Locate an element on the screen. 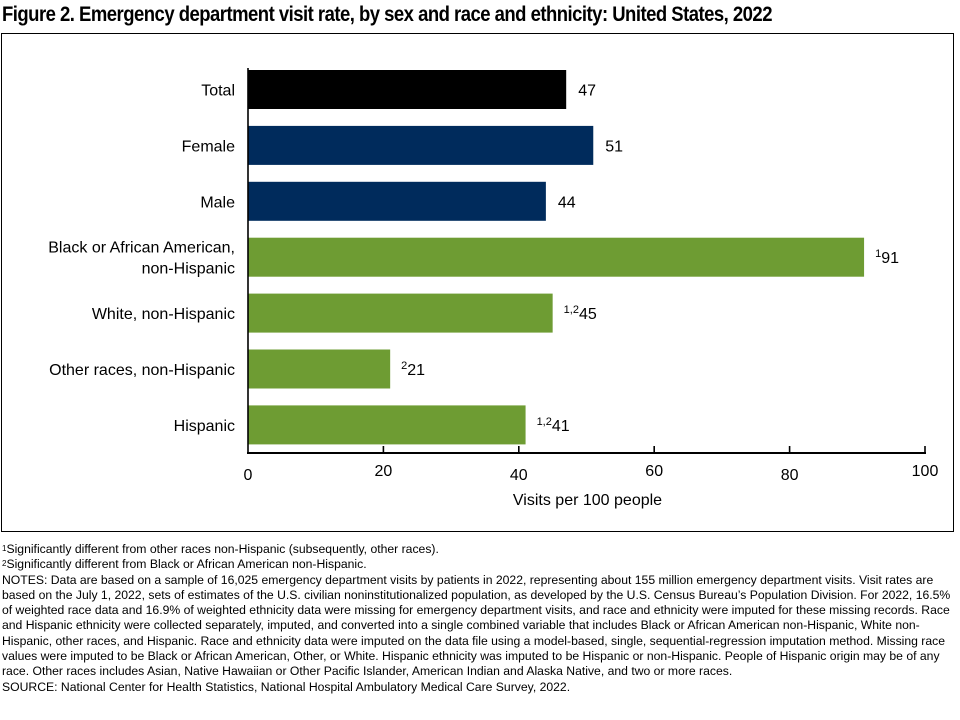 The height and width of the screenshot is (720, 960). category-label: Hispanic is located at coordinates (204, 426).